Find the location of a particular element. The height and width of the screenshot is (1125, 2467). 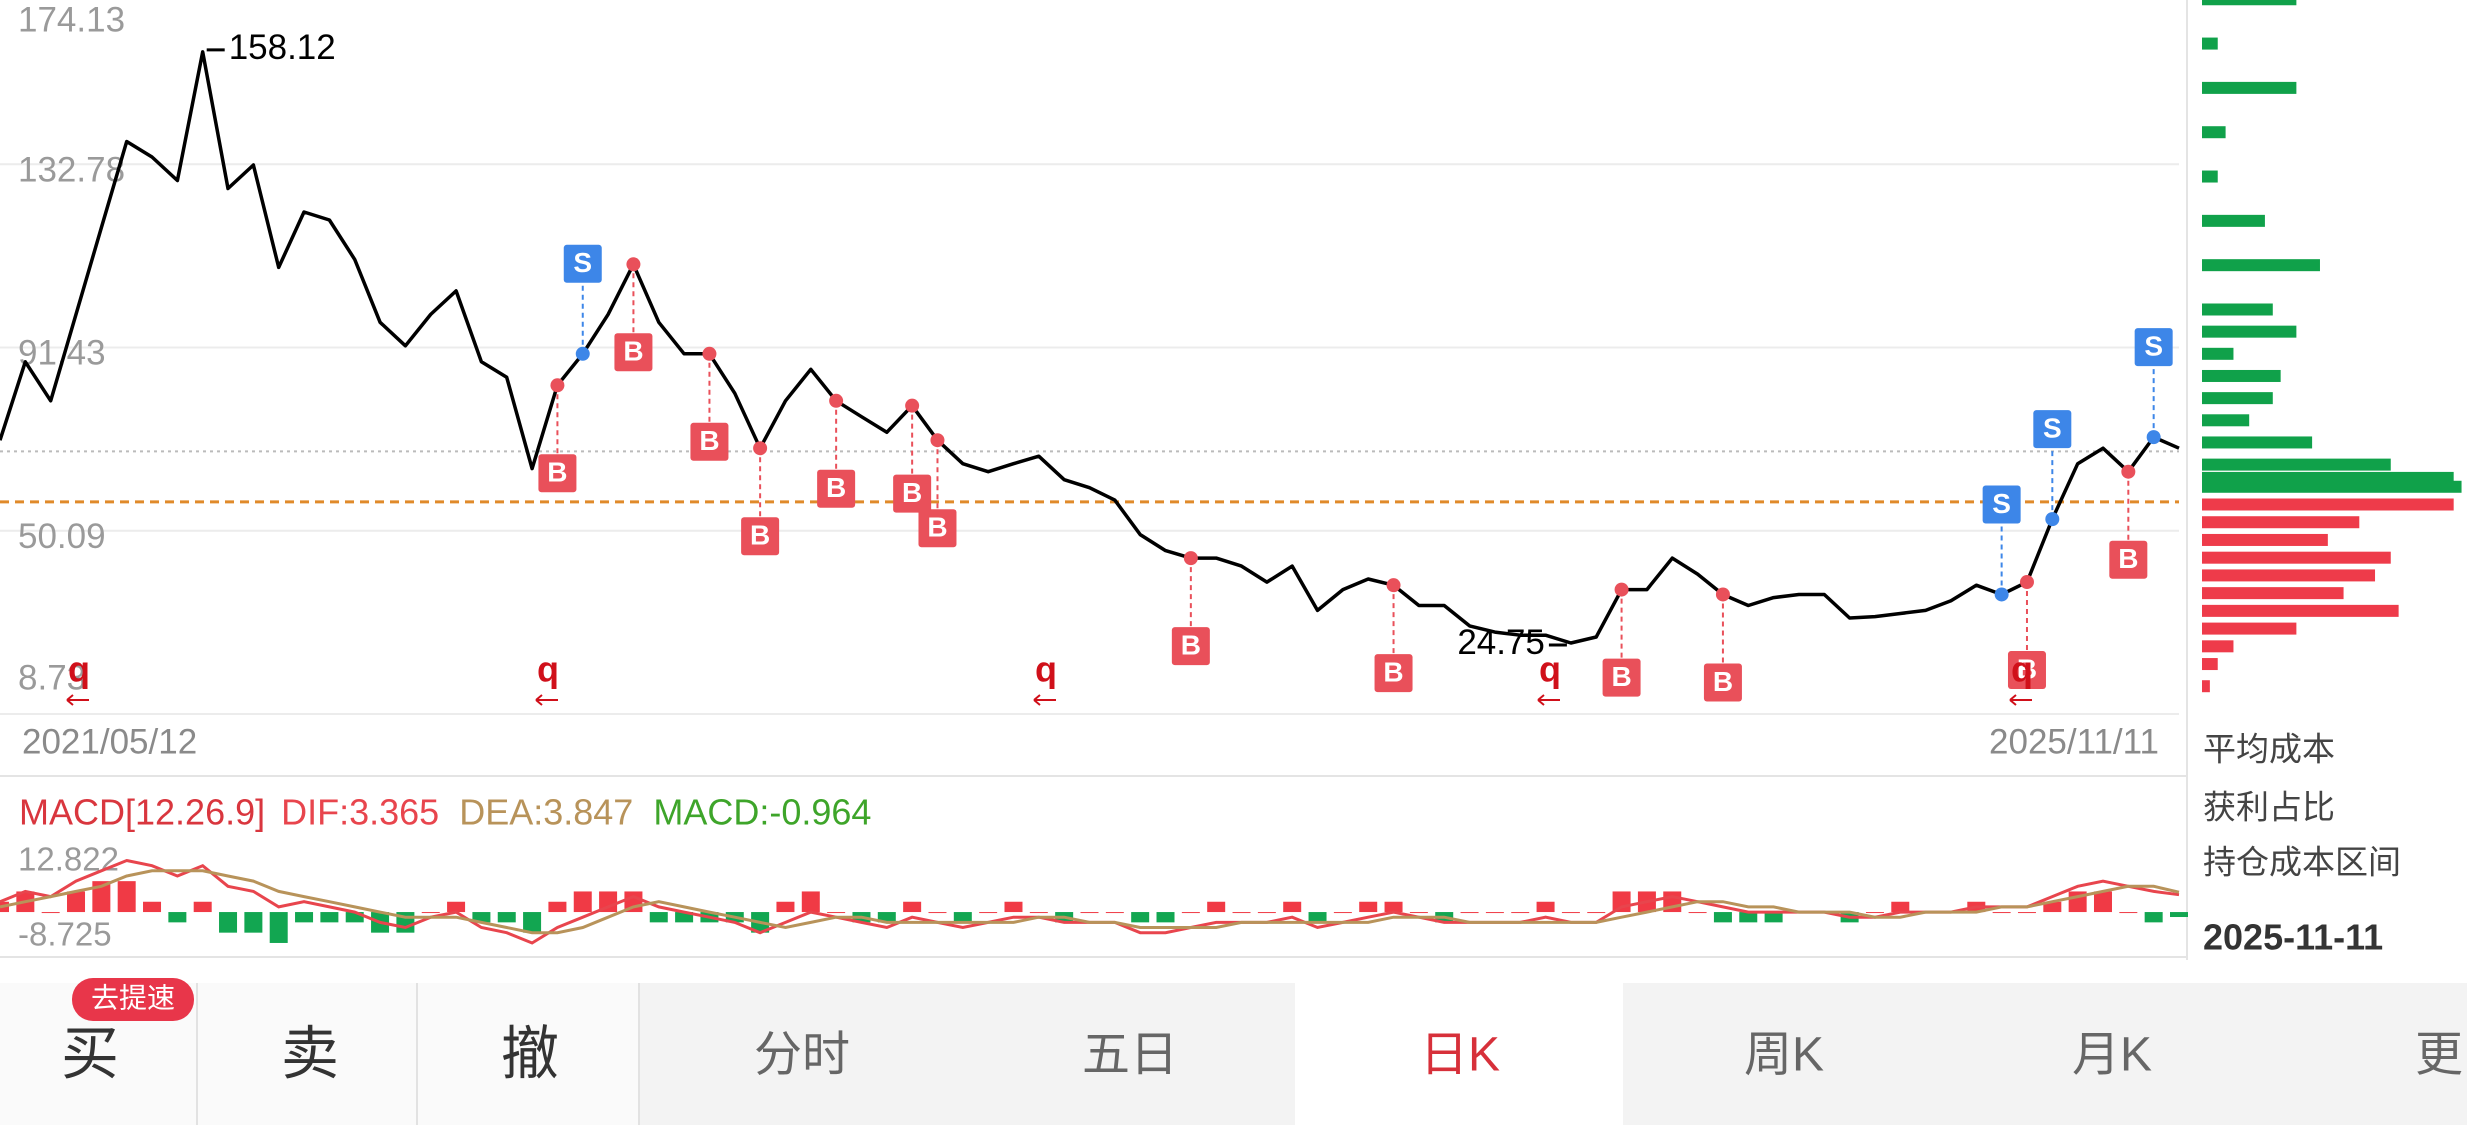

tab: 月K is located at coordinates (2112, 1055).